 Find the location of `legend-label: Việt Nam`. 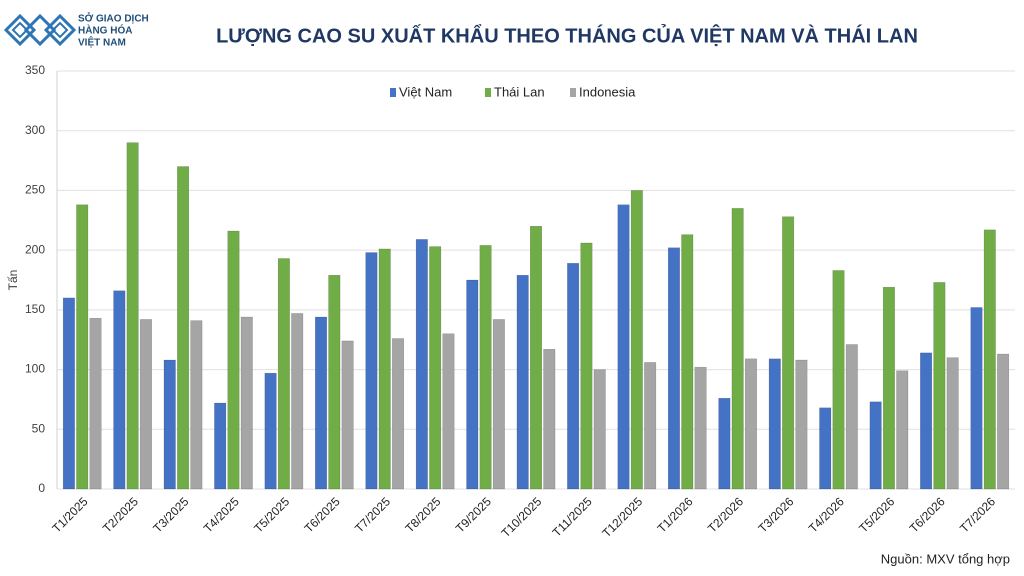

legend-label: Việt Nam is located at coordinates (425, 91).